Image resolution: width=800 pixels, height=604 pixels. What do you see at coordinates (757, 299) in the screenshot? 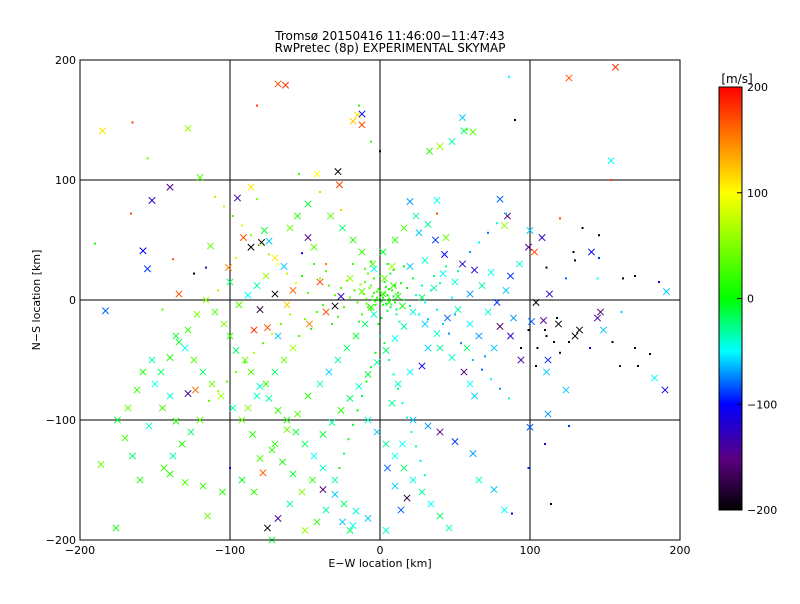
I see `colorbar-ticks: 200 100 0 −100 −200` at bounding box center [757, 299].